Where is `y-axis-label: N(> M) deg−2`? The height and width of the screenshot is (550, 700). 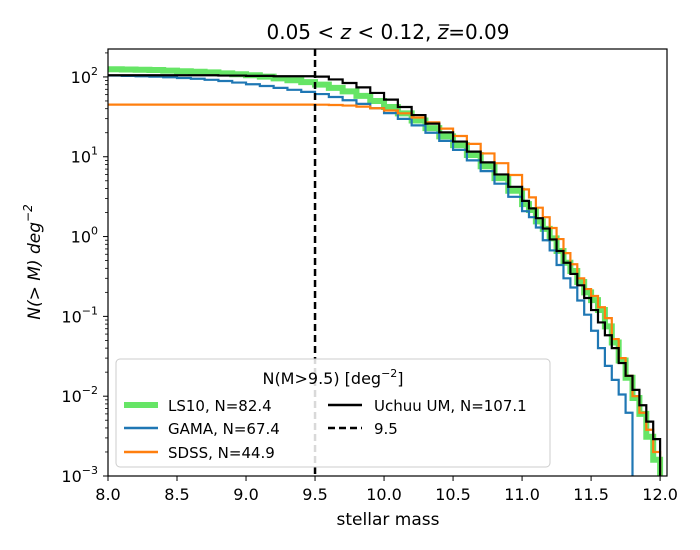 y-axis-label: N(> M) deg−2 is located at coordinates (33, 261).